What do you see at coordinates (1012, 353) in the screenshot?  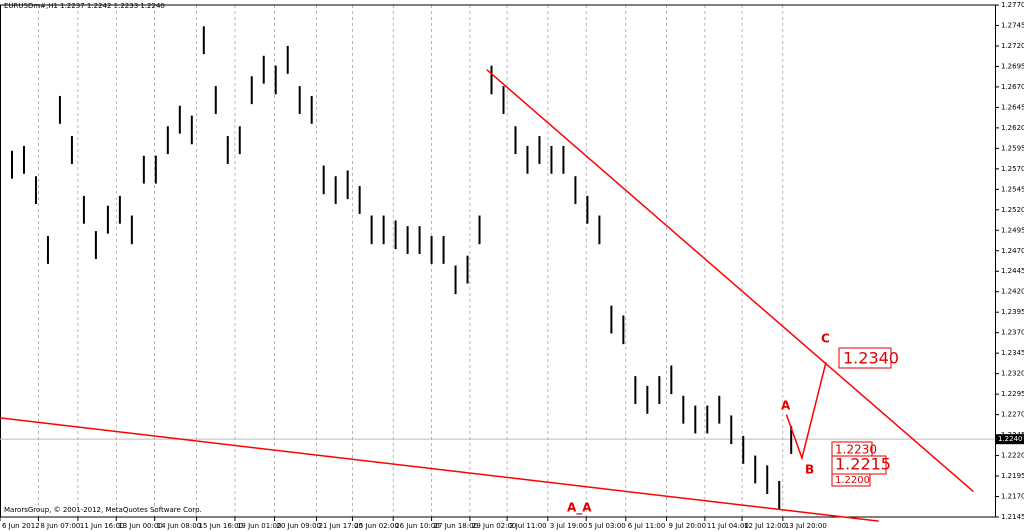 I see `y-tick-label: 1.2345` at bounding box center [1012, 353].